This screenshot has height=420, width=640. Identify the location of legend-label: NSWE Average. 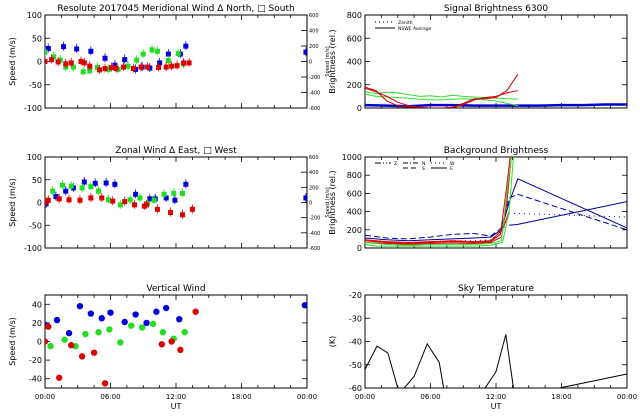
(415, 29).